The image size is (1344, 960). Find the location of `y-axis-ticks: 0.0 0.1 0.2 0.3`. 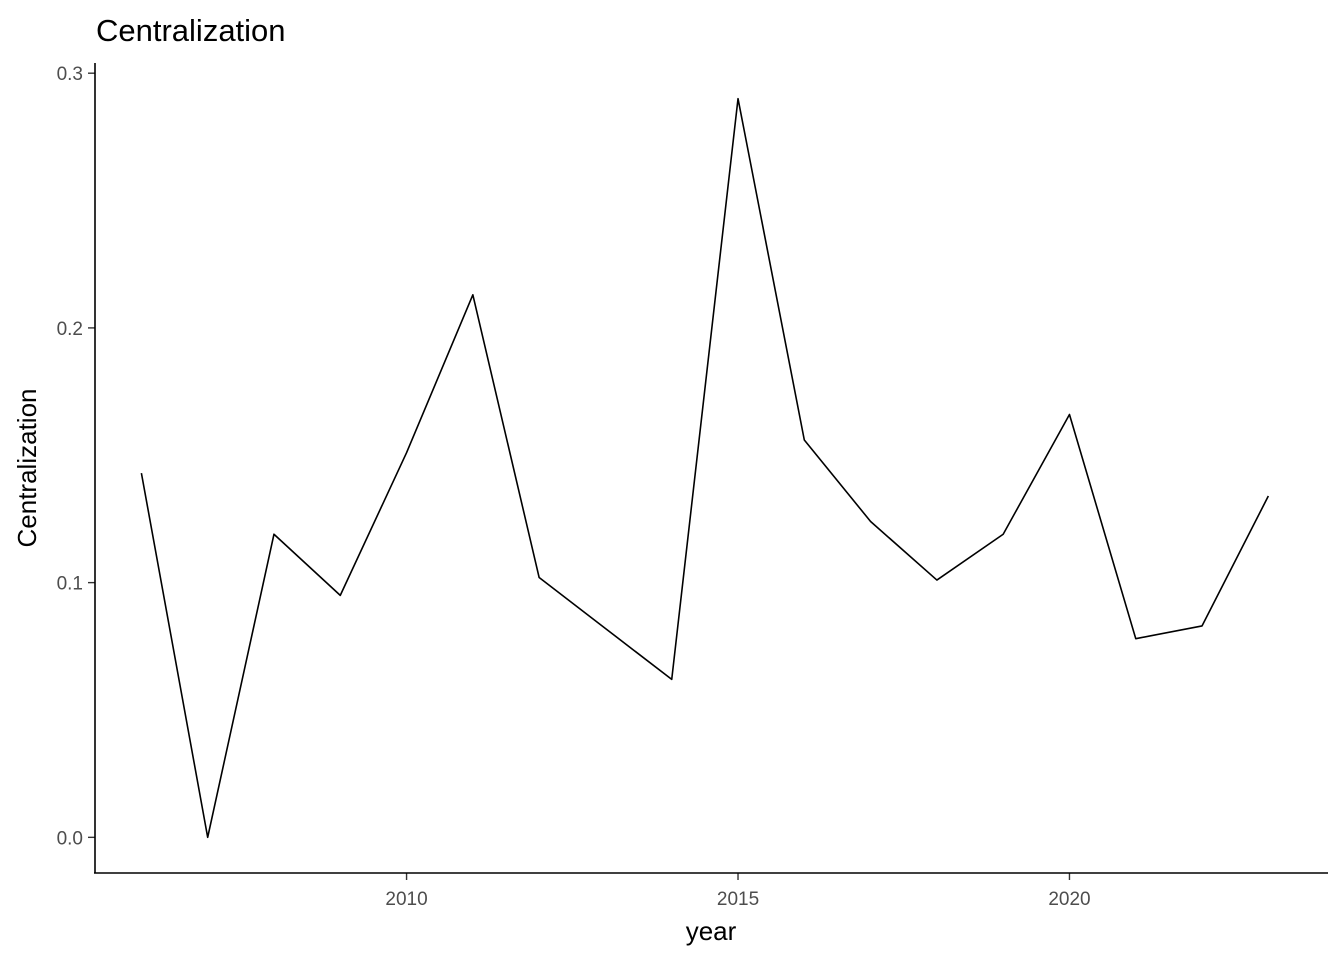

y-axis-ticks: 0.0 0.1 0.2 0.3 is located at coordinates (76, 456).